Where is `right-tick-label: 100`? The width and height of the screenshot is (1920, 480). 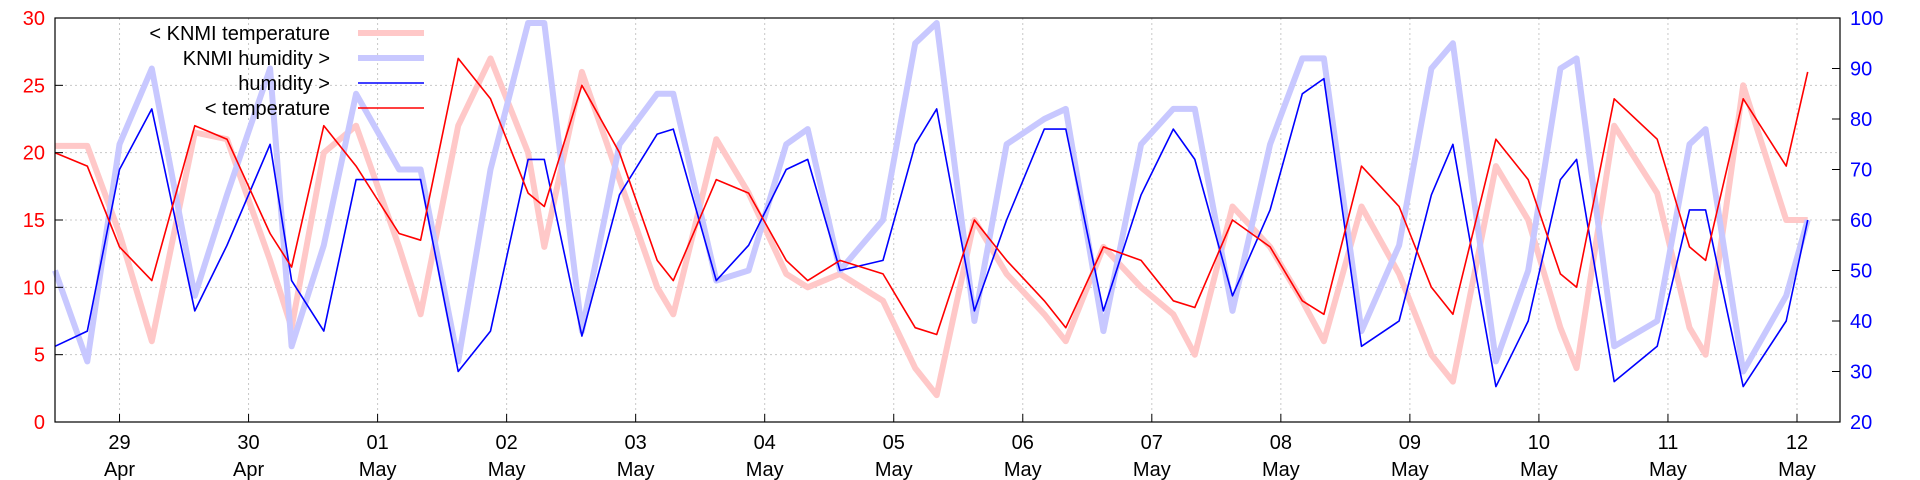 right-tick-label: 100 is located at coordinates (1866, 19).